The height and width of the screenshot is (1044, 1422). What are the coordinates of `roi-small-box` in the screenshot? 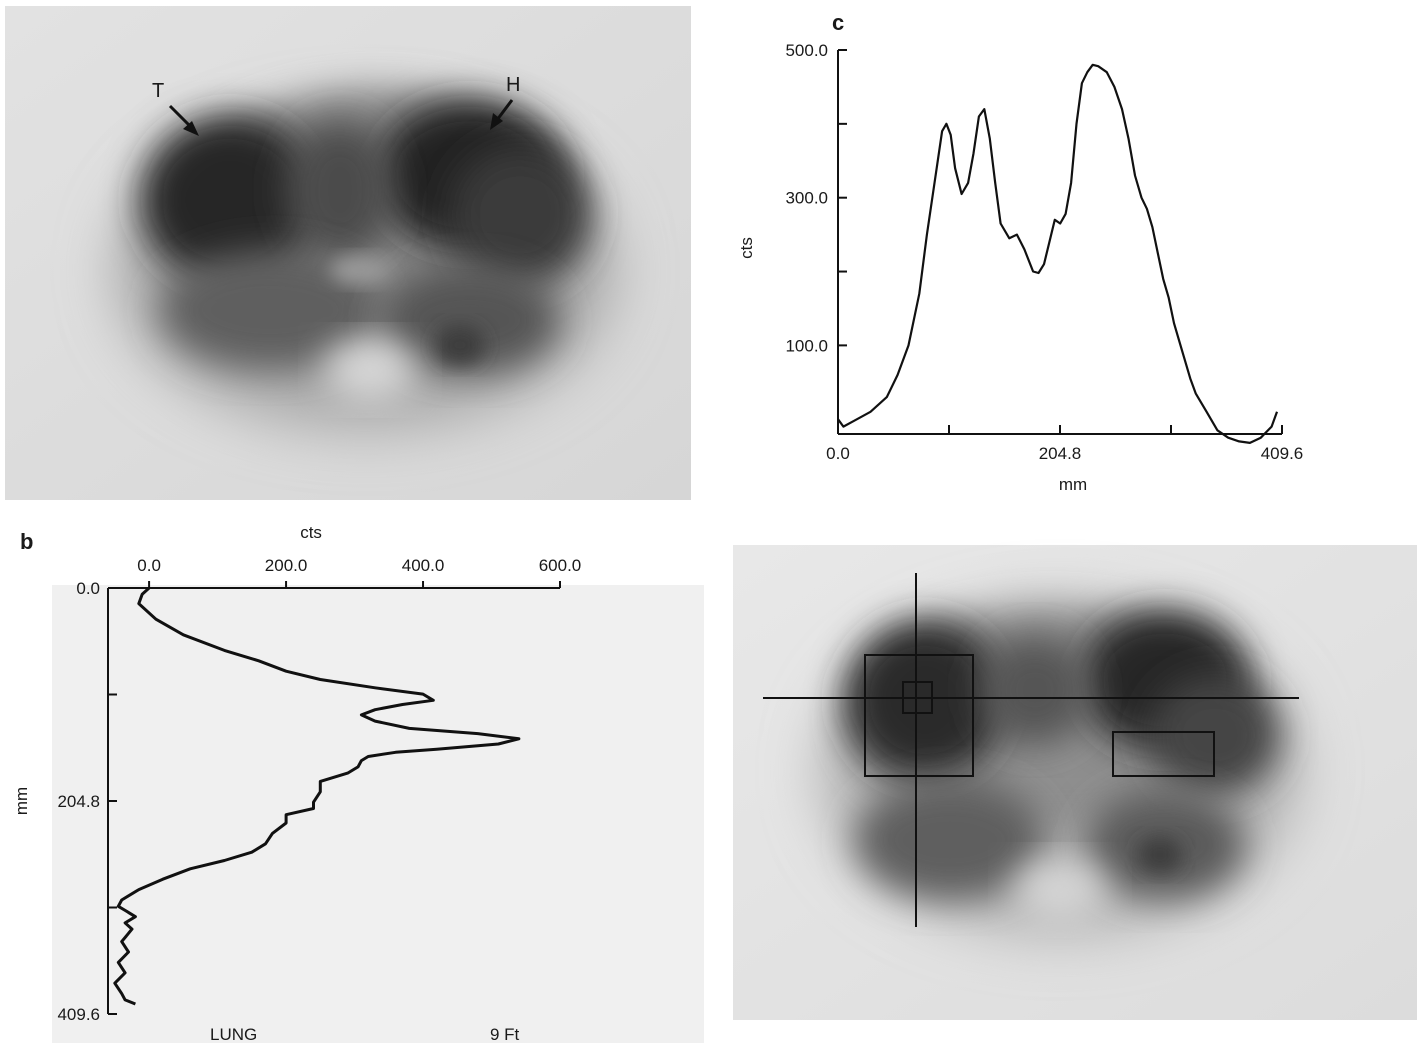 It's located at (917, 697).